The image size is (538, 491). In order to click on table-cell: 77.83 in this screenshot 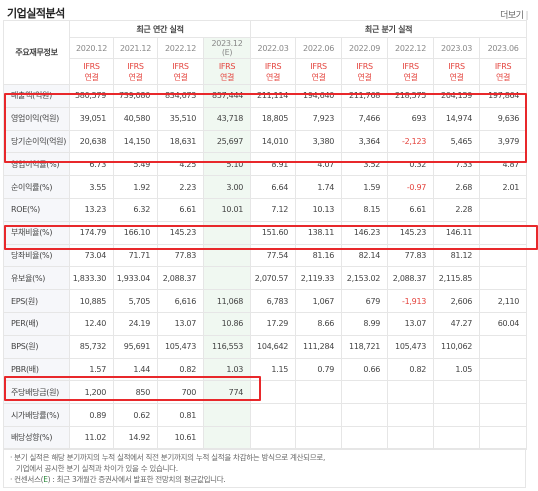, I will do `click(180, 255)`.